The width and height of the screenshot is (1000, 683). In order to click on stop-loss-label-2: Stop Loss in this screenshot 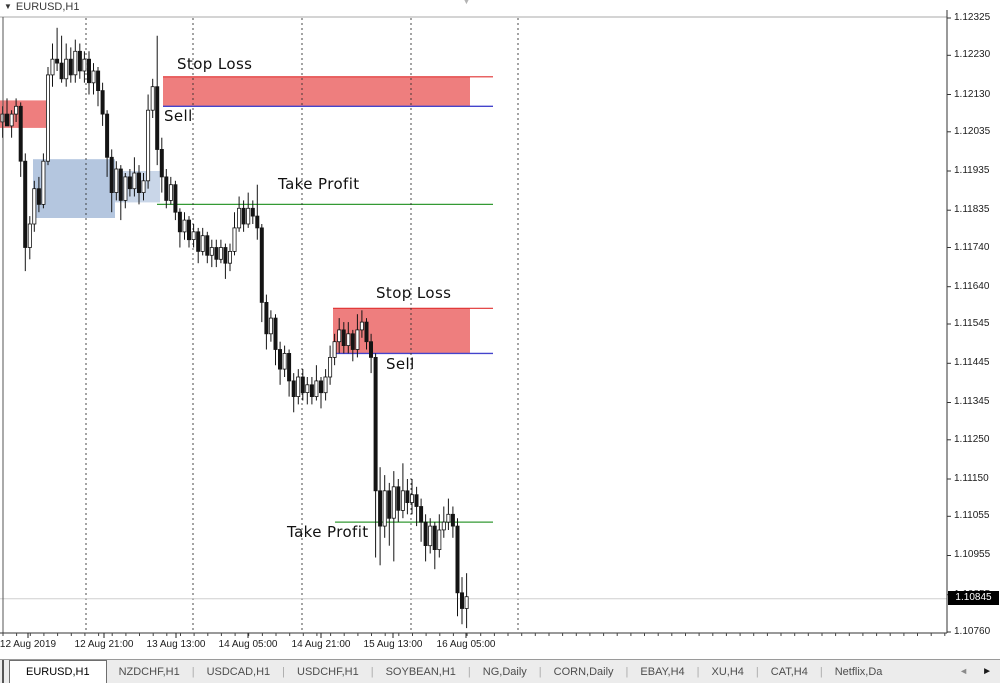, I will do `click(414, 293)`.